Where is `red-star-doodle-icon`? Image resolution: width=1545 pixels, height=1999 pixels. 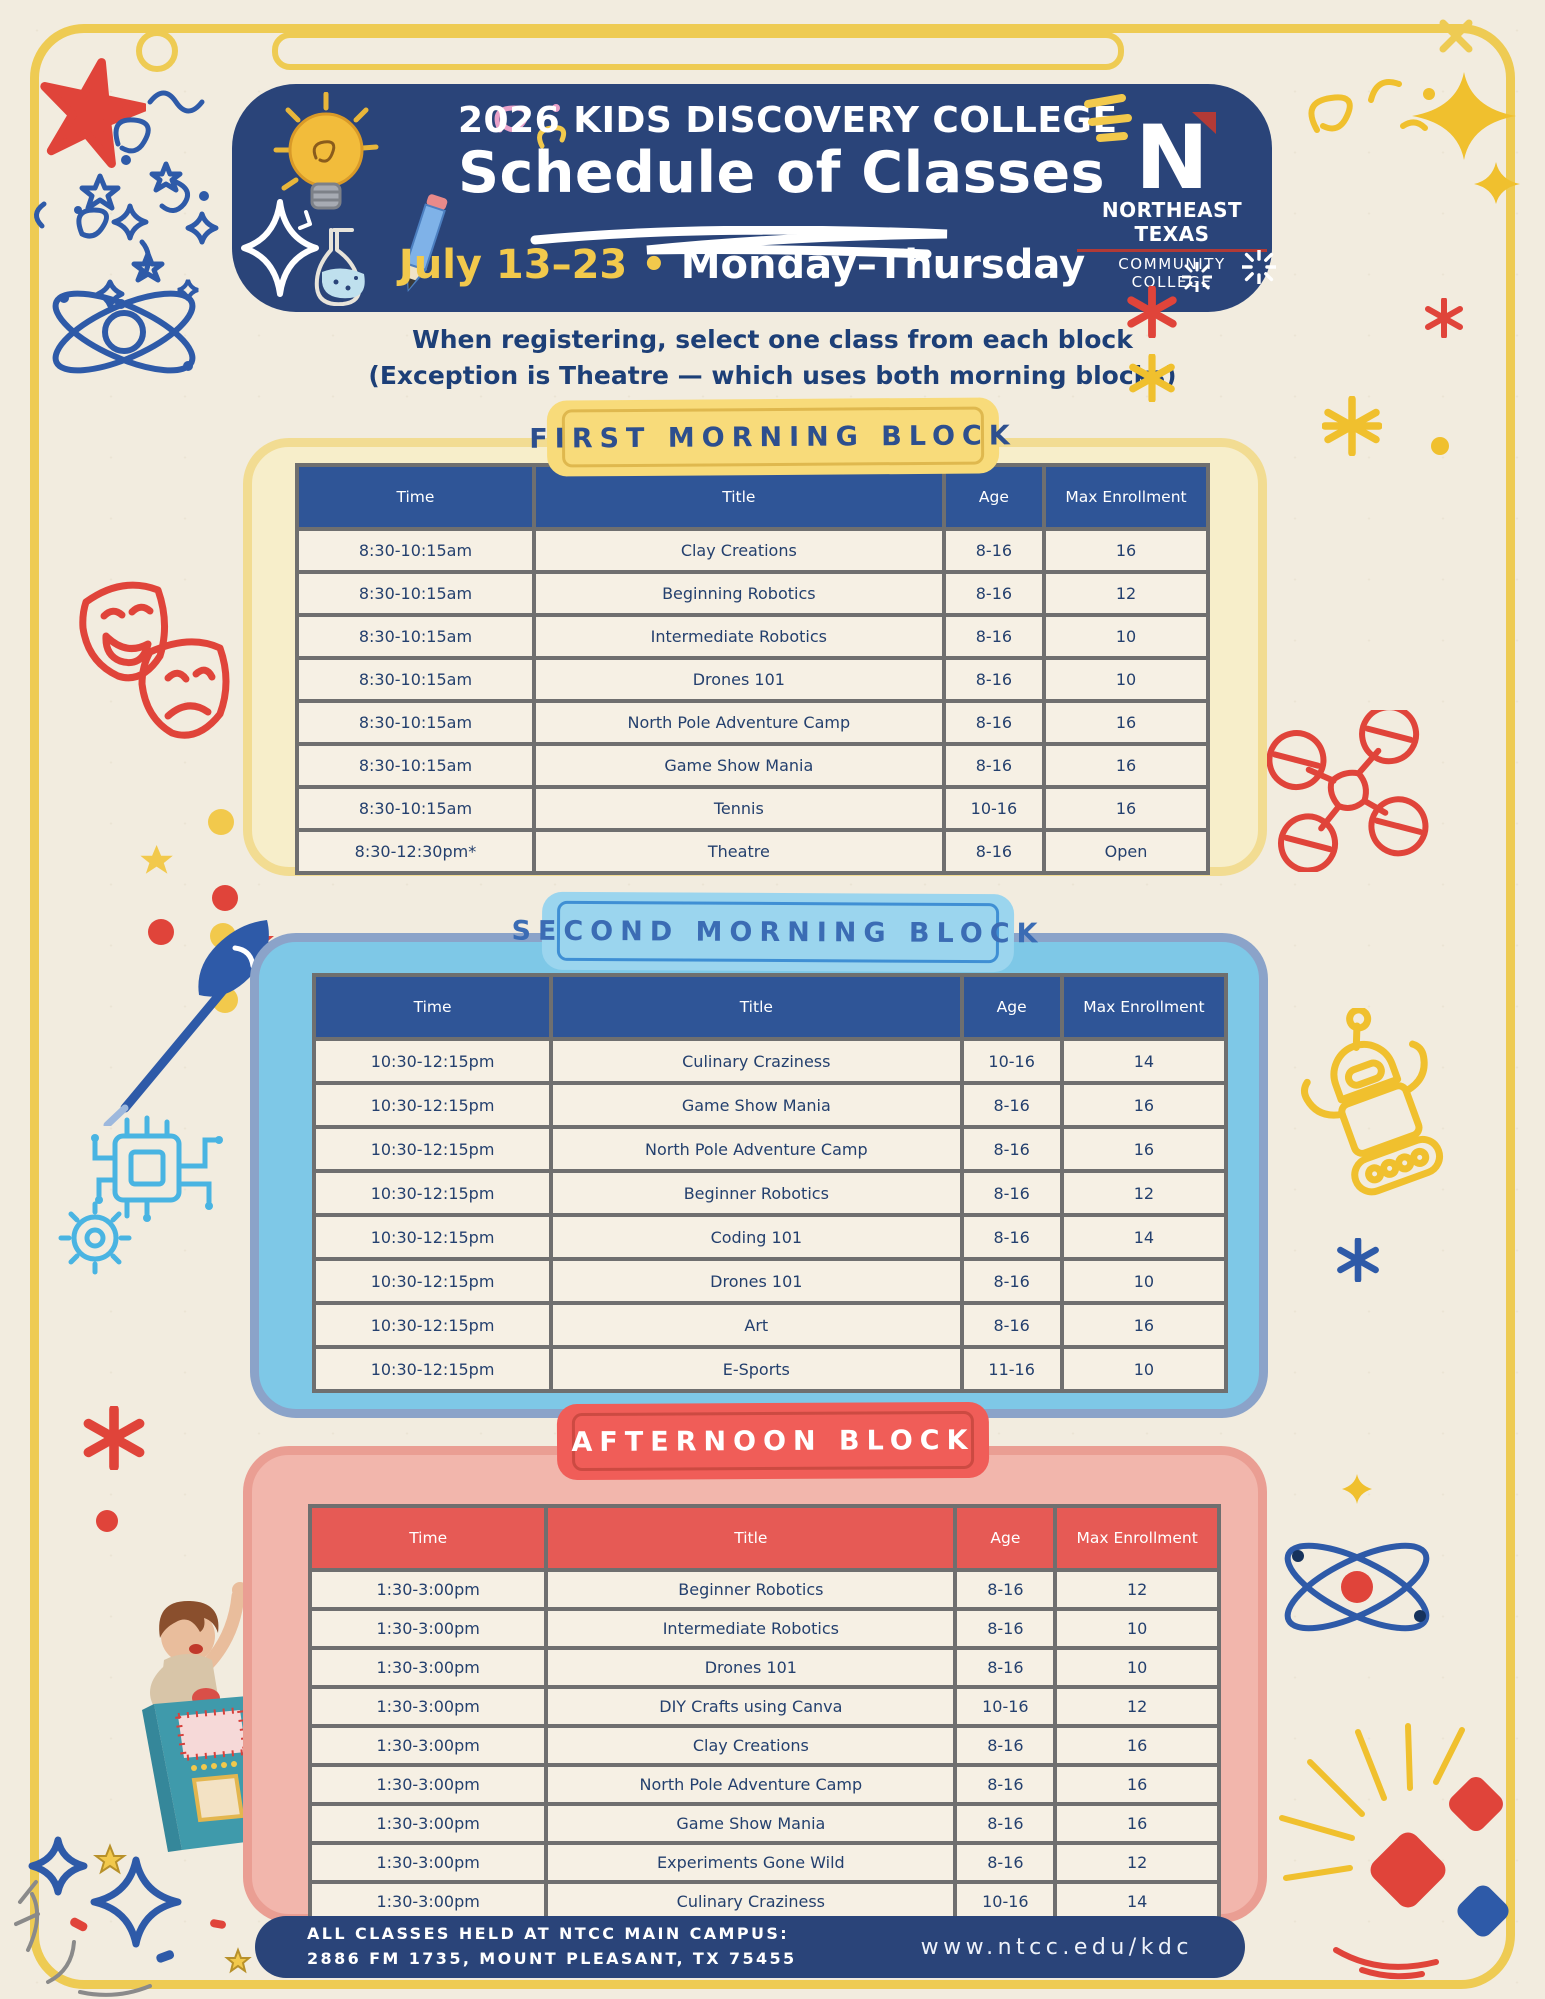 red-star-doodle-icon is located at coordinates (93, 113).